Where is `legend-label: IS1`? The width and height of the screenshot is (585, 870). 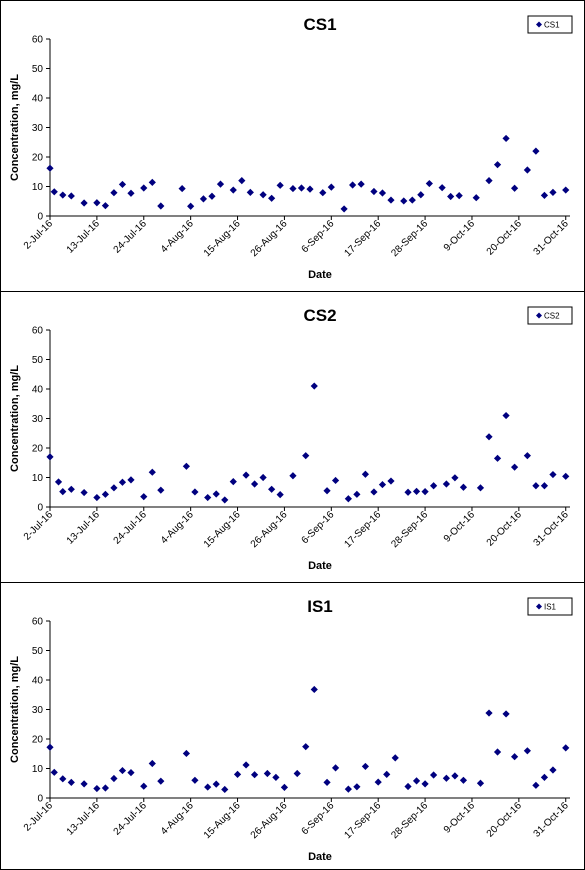 legend-label: IS1 is located at coordinates (550, 607).